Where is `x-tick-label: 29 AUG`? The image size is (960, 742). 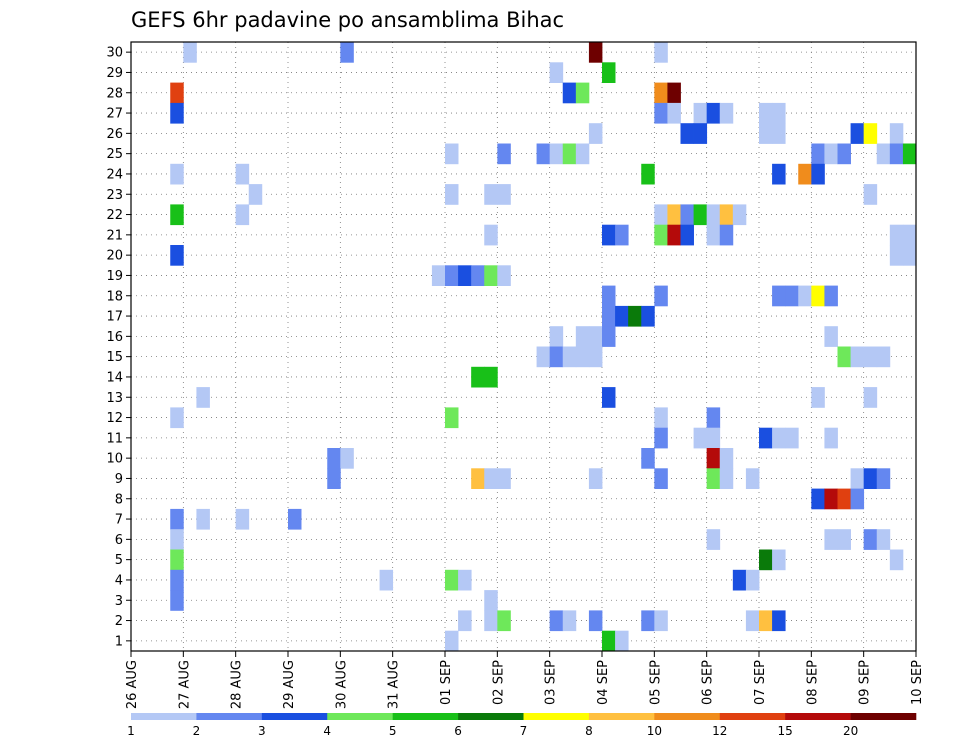 x-tick-label: 29 AUG is located at coordinates (289, 684).